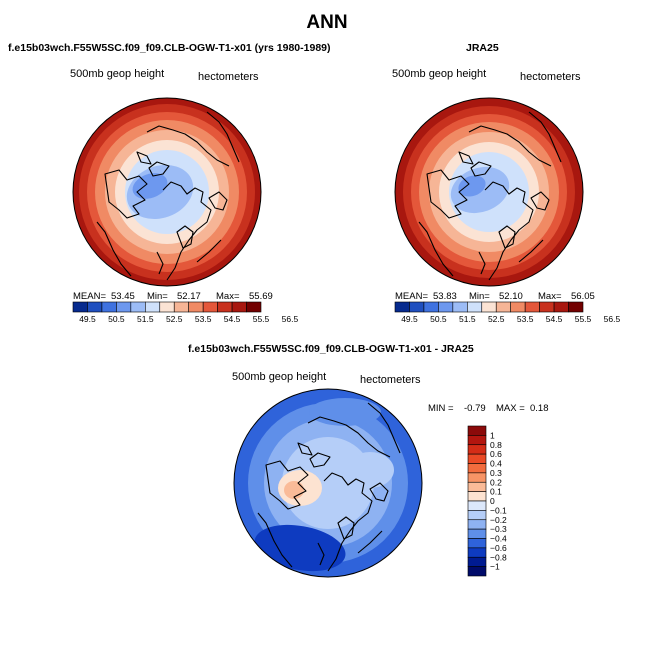 Image resolution: width=654 pixels, height=655 pixels. Describe the element at coordinates (167, 192) in the screenshot. I see `model-map` at that location.